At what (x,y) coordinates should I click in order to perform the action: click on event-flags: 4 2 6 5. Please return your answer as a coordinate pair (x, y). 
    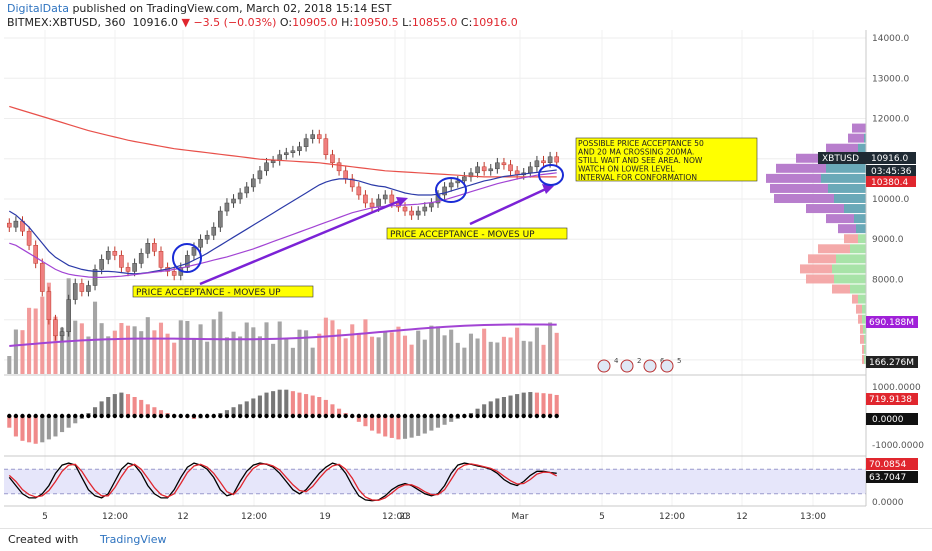
    Looking at the image, I should click on (639, 365).